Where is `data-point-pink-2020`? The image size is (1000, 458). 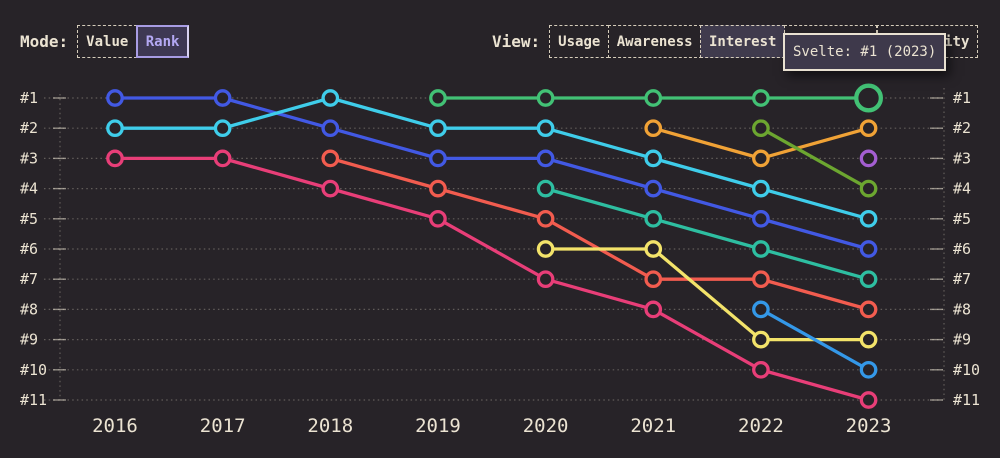
data-point-pink-2020 is located at coordinates (545, 279).